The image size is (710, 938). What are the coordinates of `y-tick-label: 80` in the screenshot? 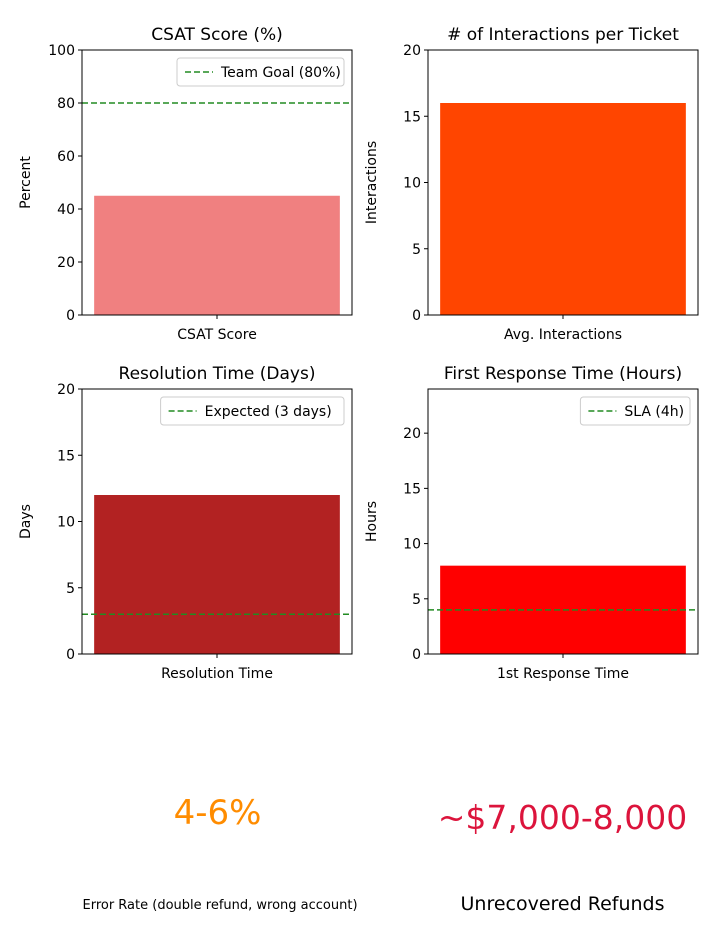 It's located at (66, 104).